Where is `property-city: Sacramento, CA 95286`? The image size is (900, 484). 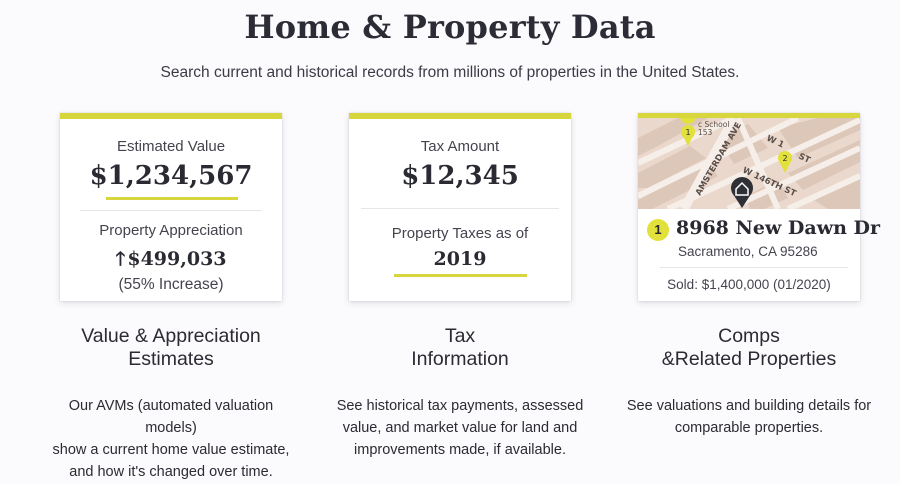 property-city: Sacramento, CA 95286 is located at coordinates (748, 251).